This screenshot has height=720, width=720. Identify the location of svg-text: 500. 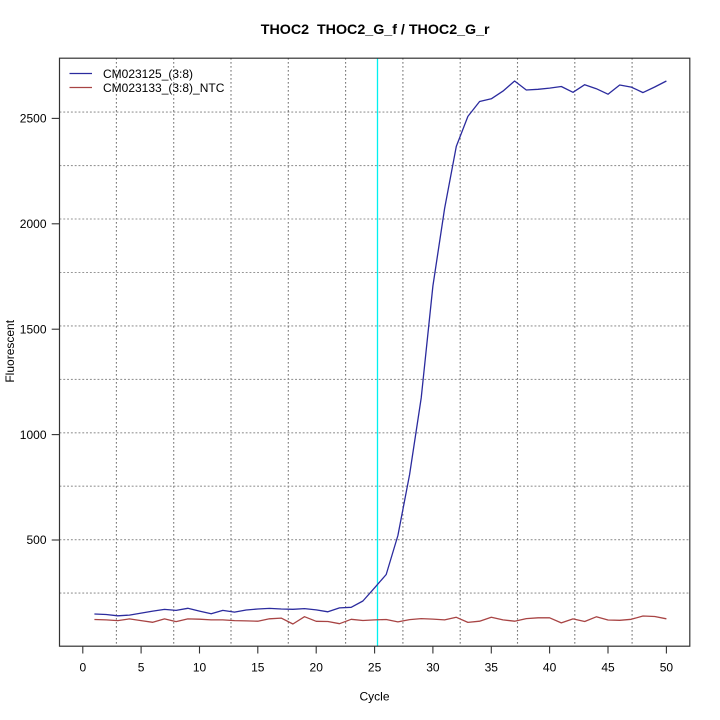
(36, 540).